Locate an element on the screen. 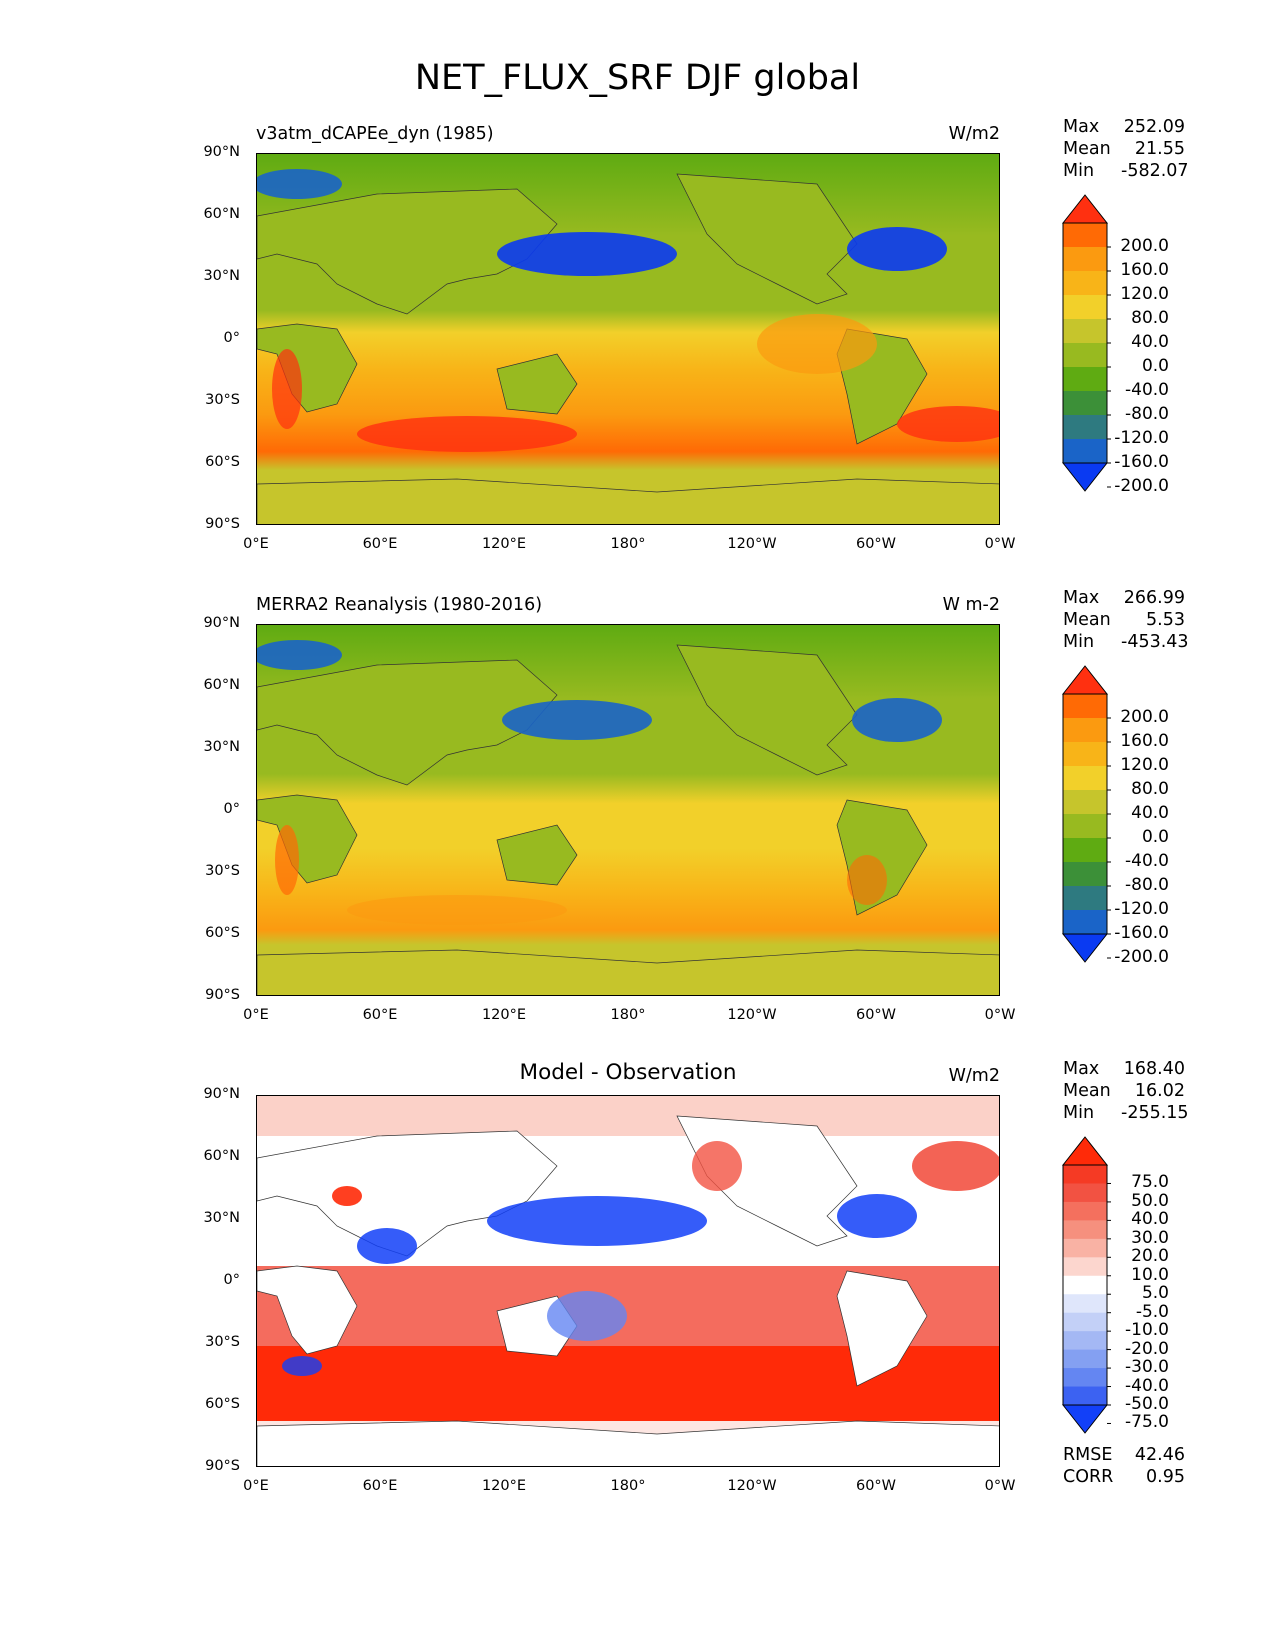  x-tick: 0°W is located at coordinates (1000, 544).